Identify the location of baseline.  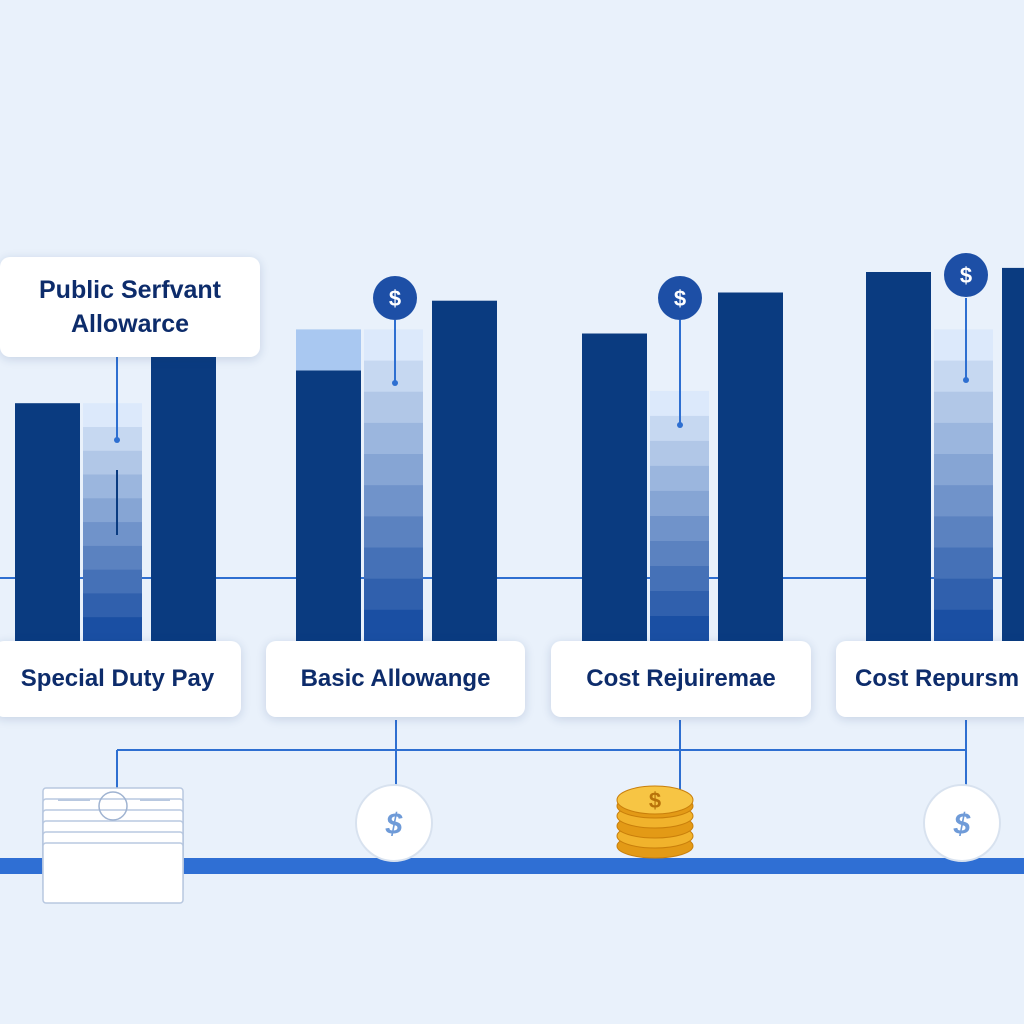
(512, 866).